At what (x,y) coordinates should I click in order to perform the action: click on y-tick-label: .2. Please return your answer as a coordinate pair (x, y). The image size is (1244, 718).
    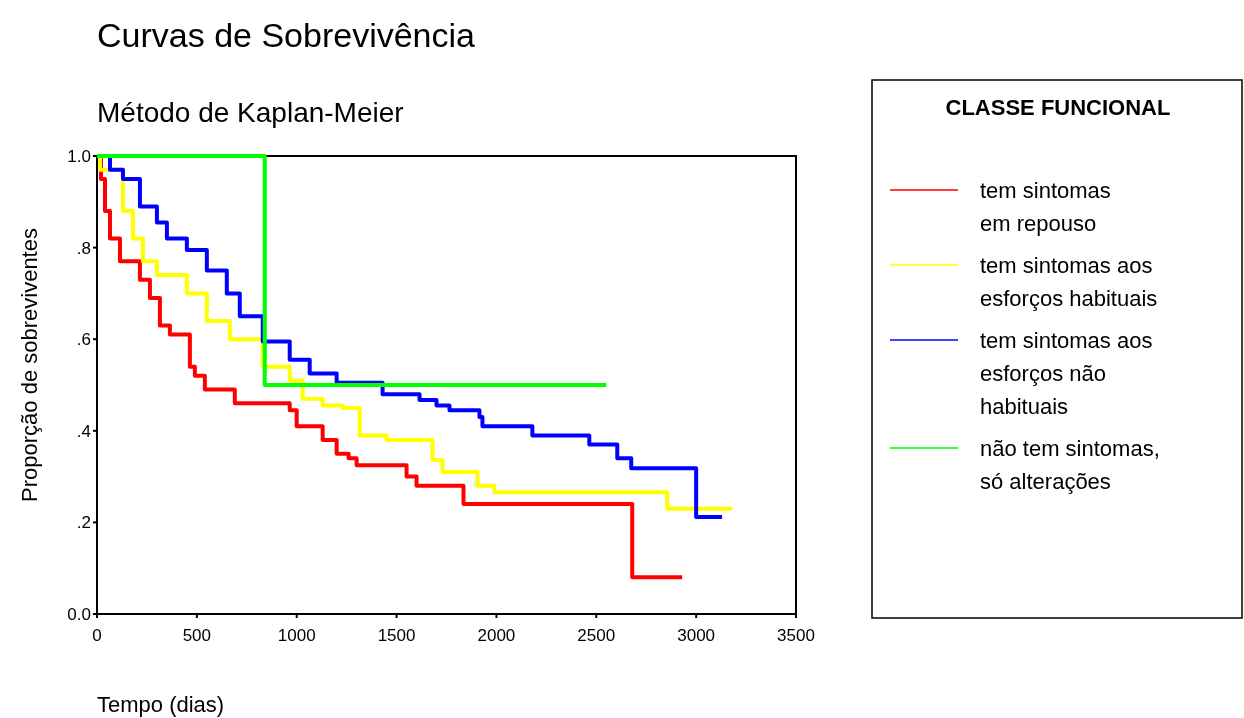
    Looking at the image, I should click on (83, 523).